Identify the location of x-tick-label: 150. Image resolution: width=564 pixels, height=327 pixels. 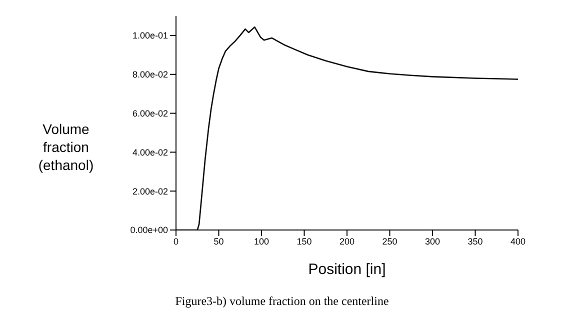
(304, 241).